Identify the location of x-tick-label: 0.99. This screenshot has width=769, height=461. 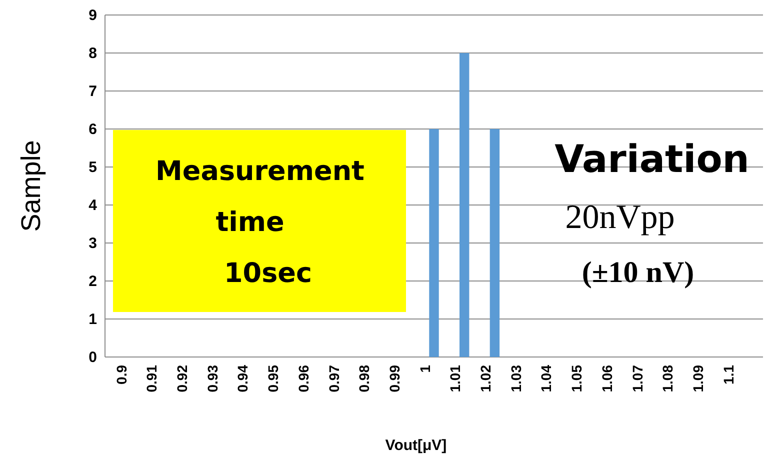
(394, 378).